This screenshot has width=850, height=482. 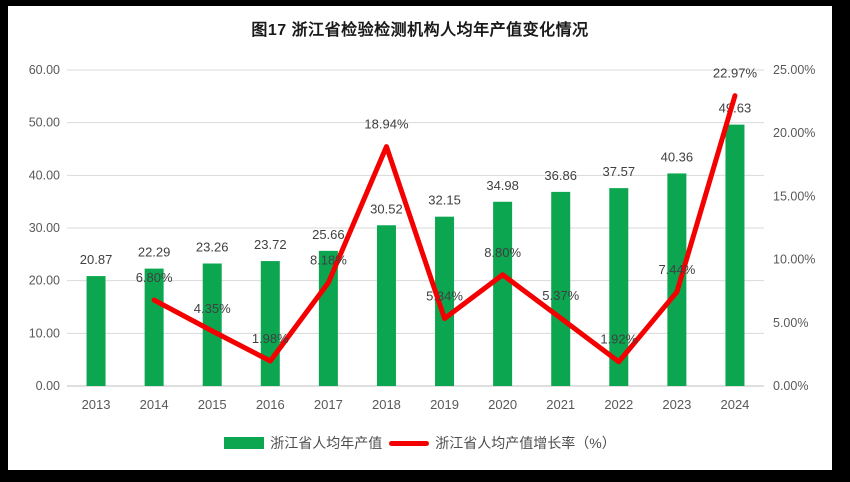 I want to click on legend-item-line-series: 浙江省人均产值增长率（%）, so click(x=502, y=443).